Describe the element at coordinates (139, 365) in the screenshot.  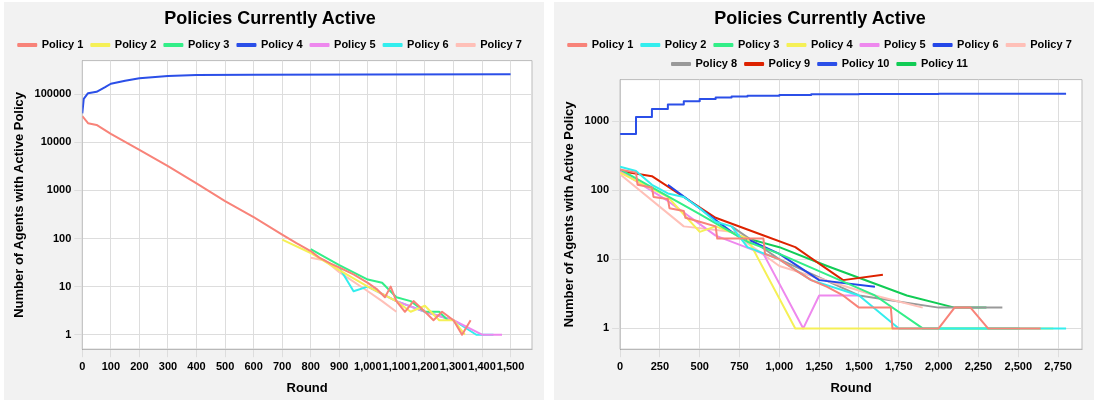
I see `x-tick-label: 200` at that location.